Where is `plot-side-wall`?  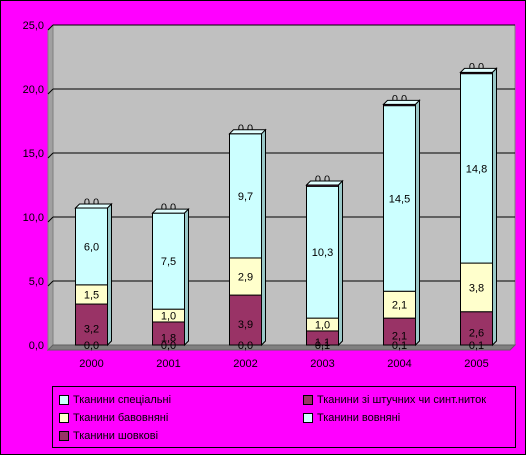 plot-side-wall is located at coordinates (50, 187).